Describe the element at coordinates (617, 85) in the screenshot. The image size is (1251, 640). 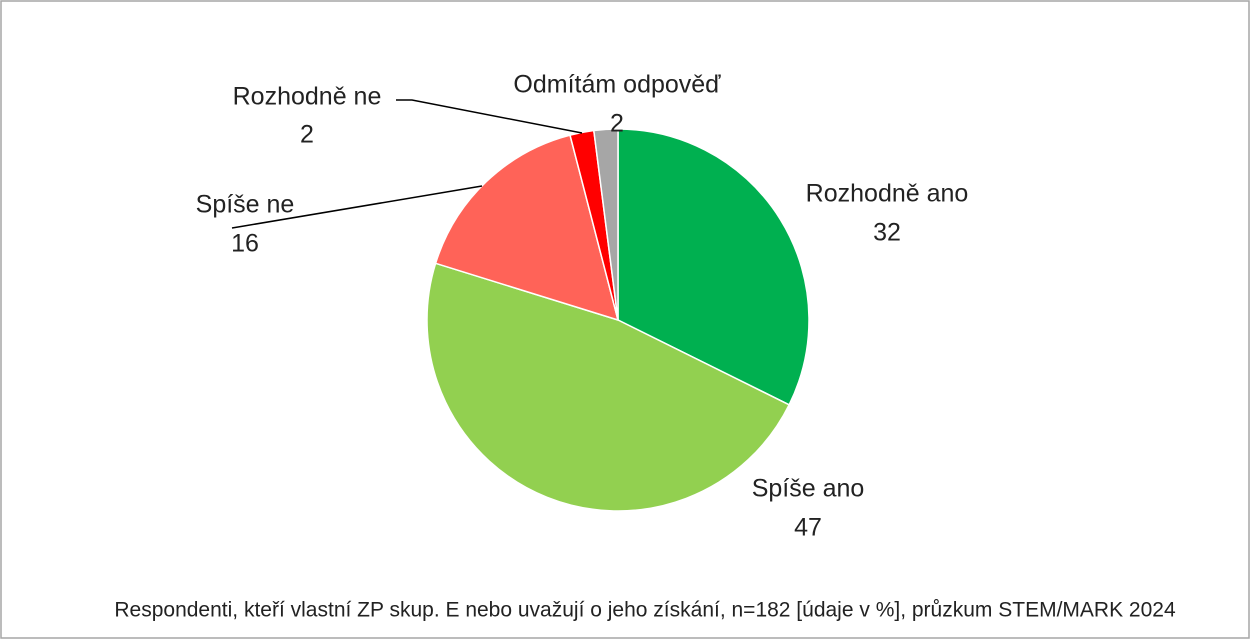
I see `slice-label: Odmítám odpověď` at that location.